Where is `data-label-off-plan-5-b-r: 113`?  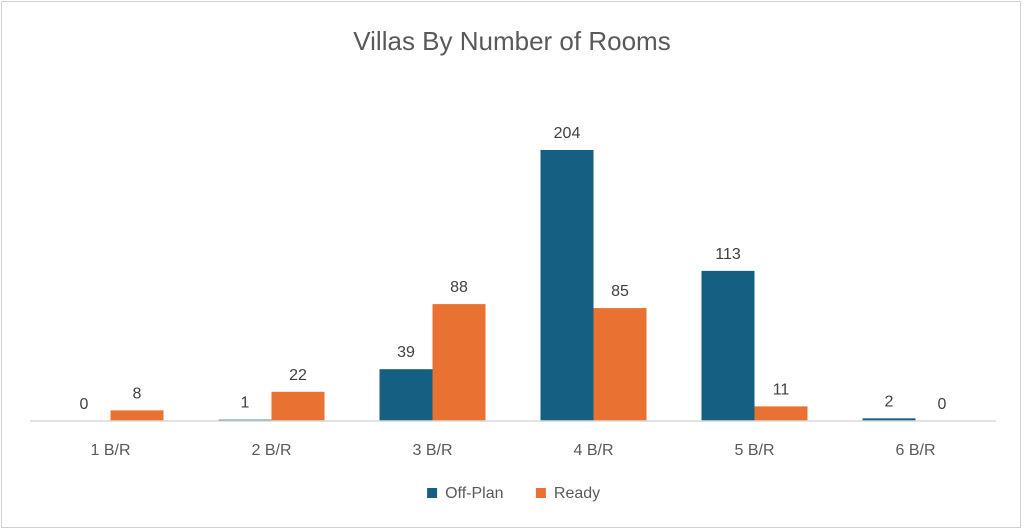 data-label-off-plan-5-b-r: 113 is located at coordinates (728, 254).